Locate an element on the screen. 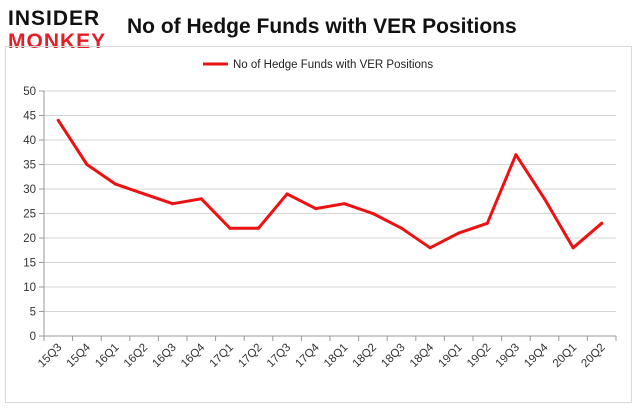 The height and width of the screenshot is (408, 637). x-tick-label: 15Q3 is located at coordinates (50, 356).